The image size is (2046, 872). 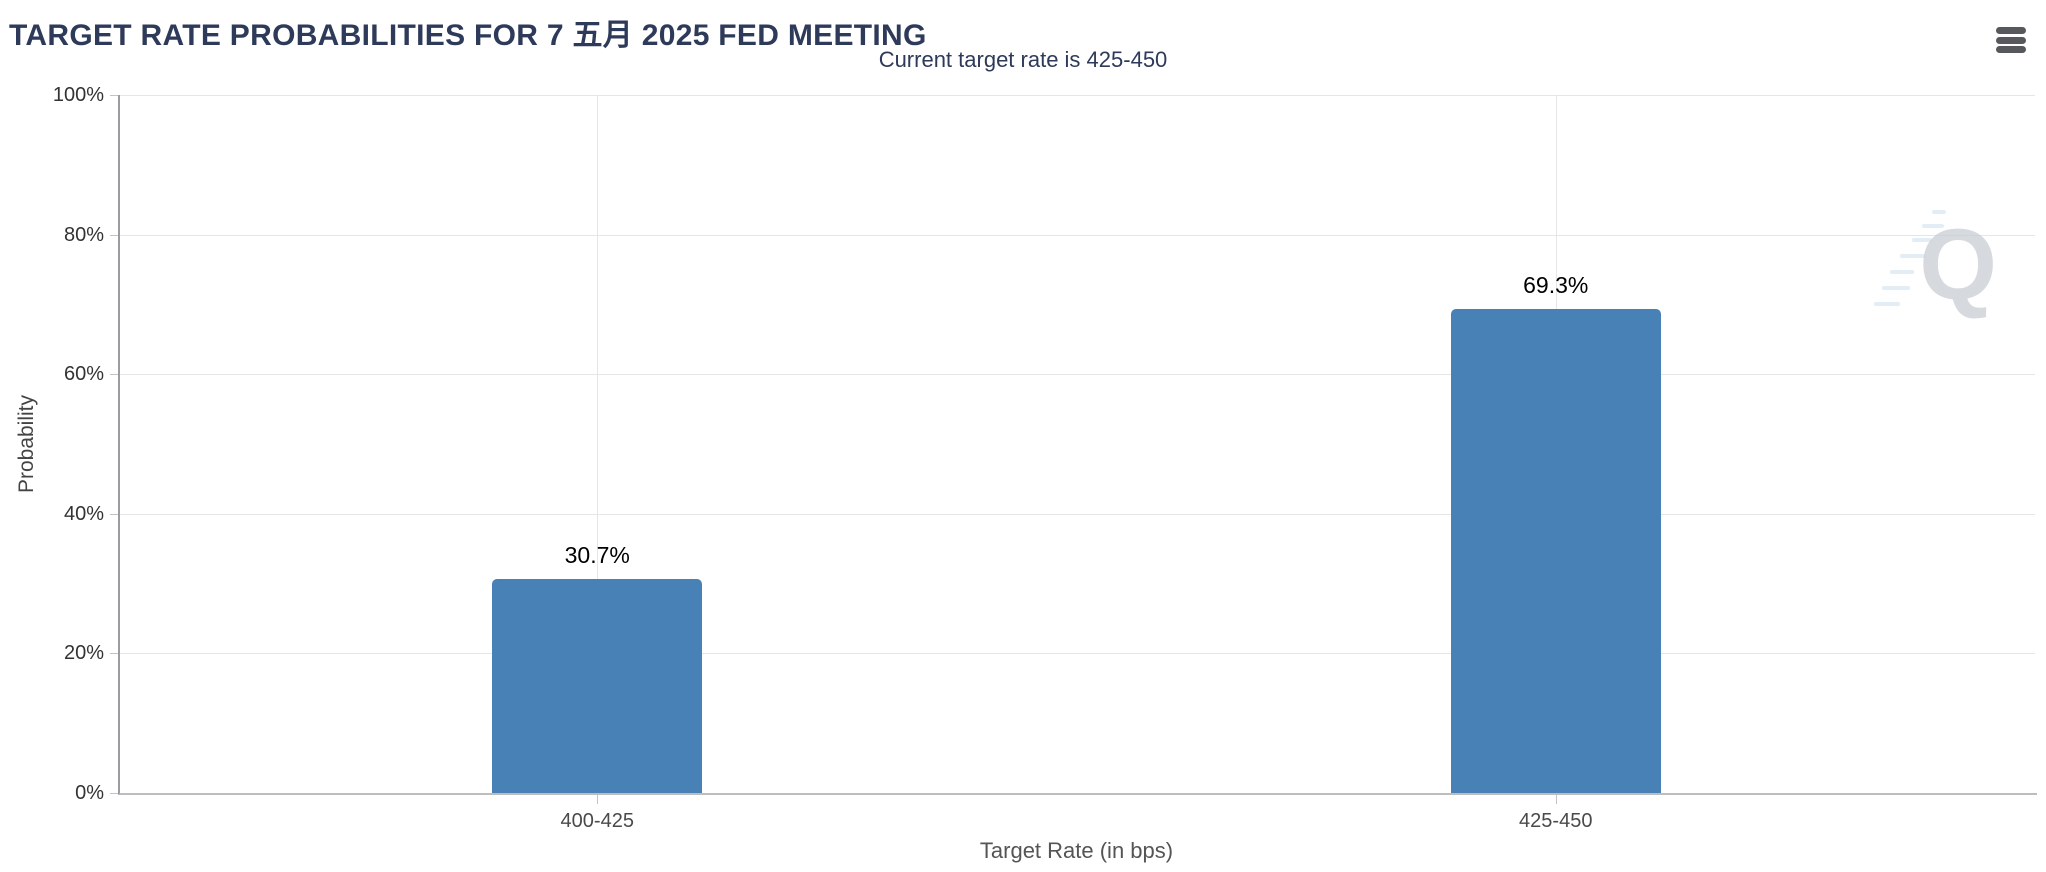 What do you see at coordinates (89, 793) in the screenshot?
I see `y-axis-tick-label: 0%` at bounding box center [89, 793].